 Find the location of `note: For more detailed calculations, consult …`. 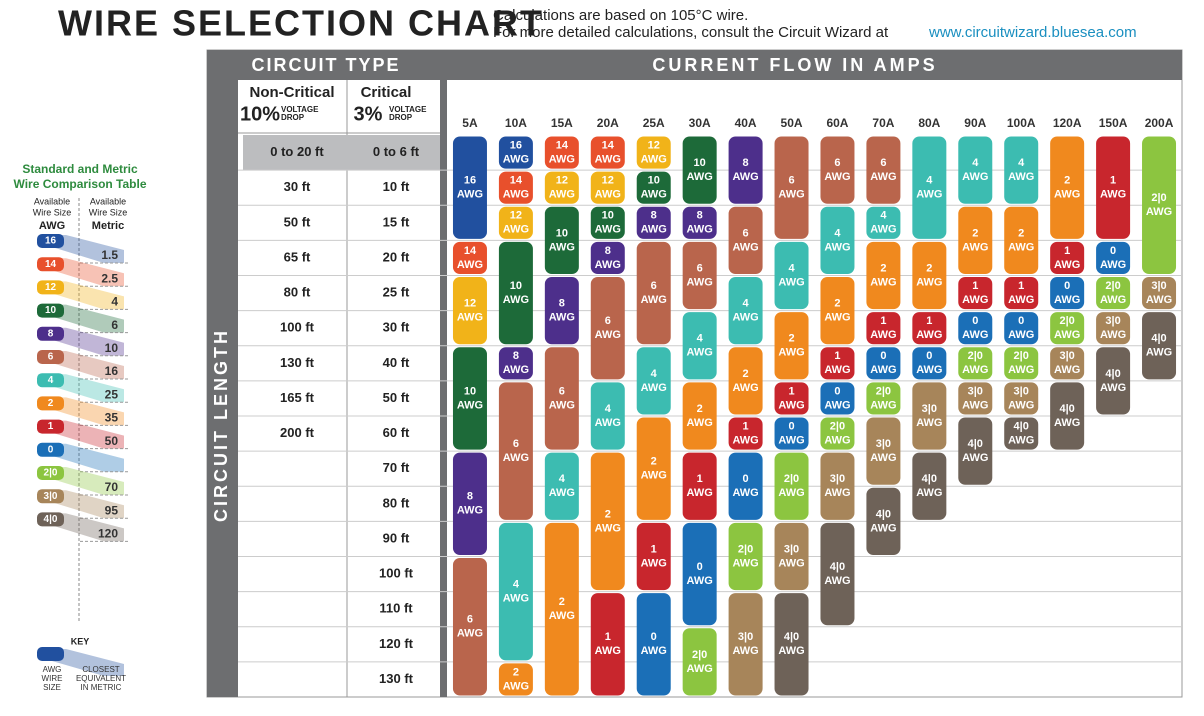

note: For more detailed calculations, consult … is located at coordinates (691, 32).